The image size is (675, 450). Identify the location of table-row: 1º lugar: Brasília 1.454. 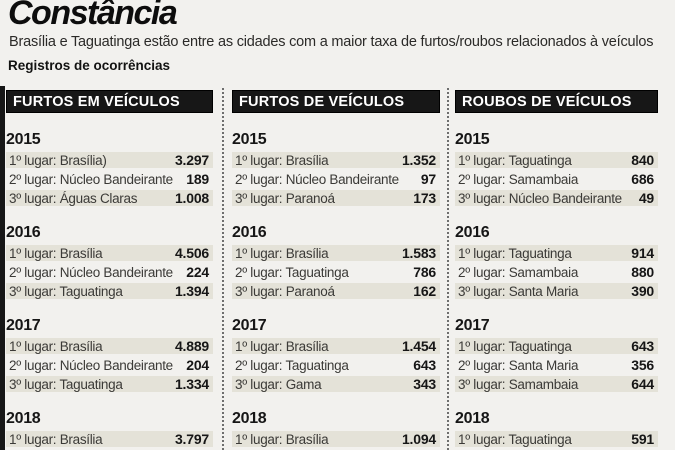
(336, 346).